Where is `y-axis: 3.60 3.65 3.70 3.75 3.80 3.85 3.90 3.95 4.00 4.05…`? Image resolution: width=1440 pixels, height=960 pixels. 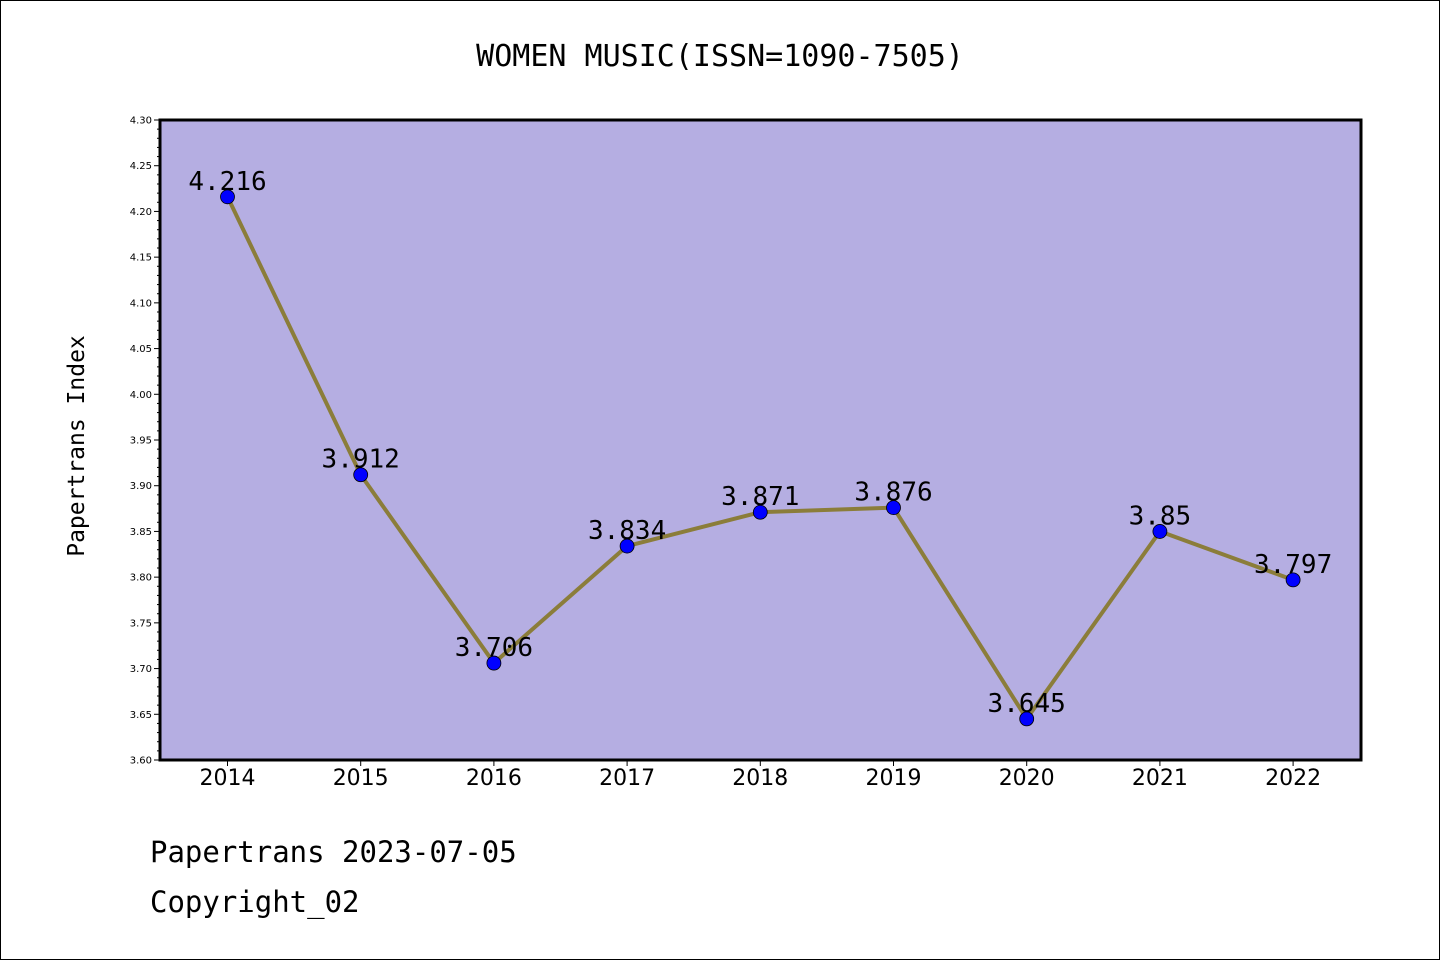
y-axis: 3.60 3.65 3.70 3.75 3.80 3.85 3.90 3.95 4.00 4.05… is located at coordinates (145, 441).